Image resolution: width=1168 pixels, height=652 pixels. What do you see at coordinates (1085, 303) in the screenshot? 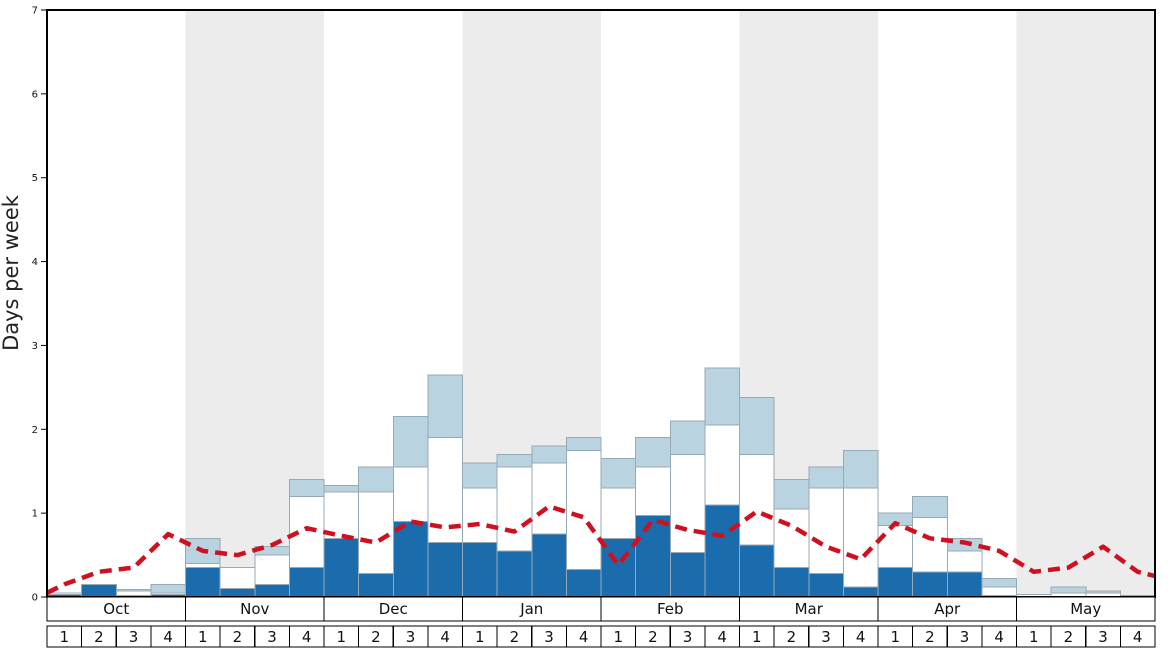
I see `band-may` at bounding box center [1085, 303].